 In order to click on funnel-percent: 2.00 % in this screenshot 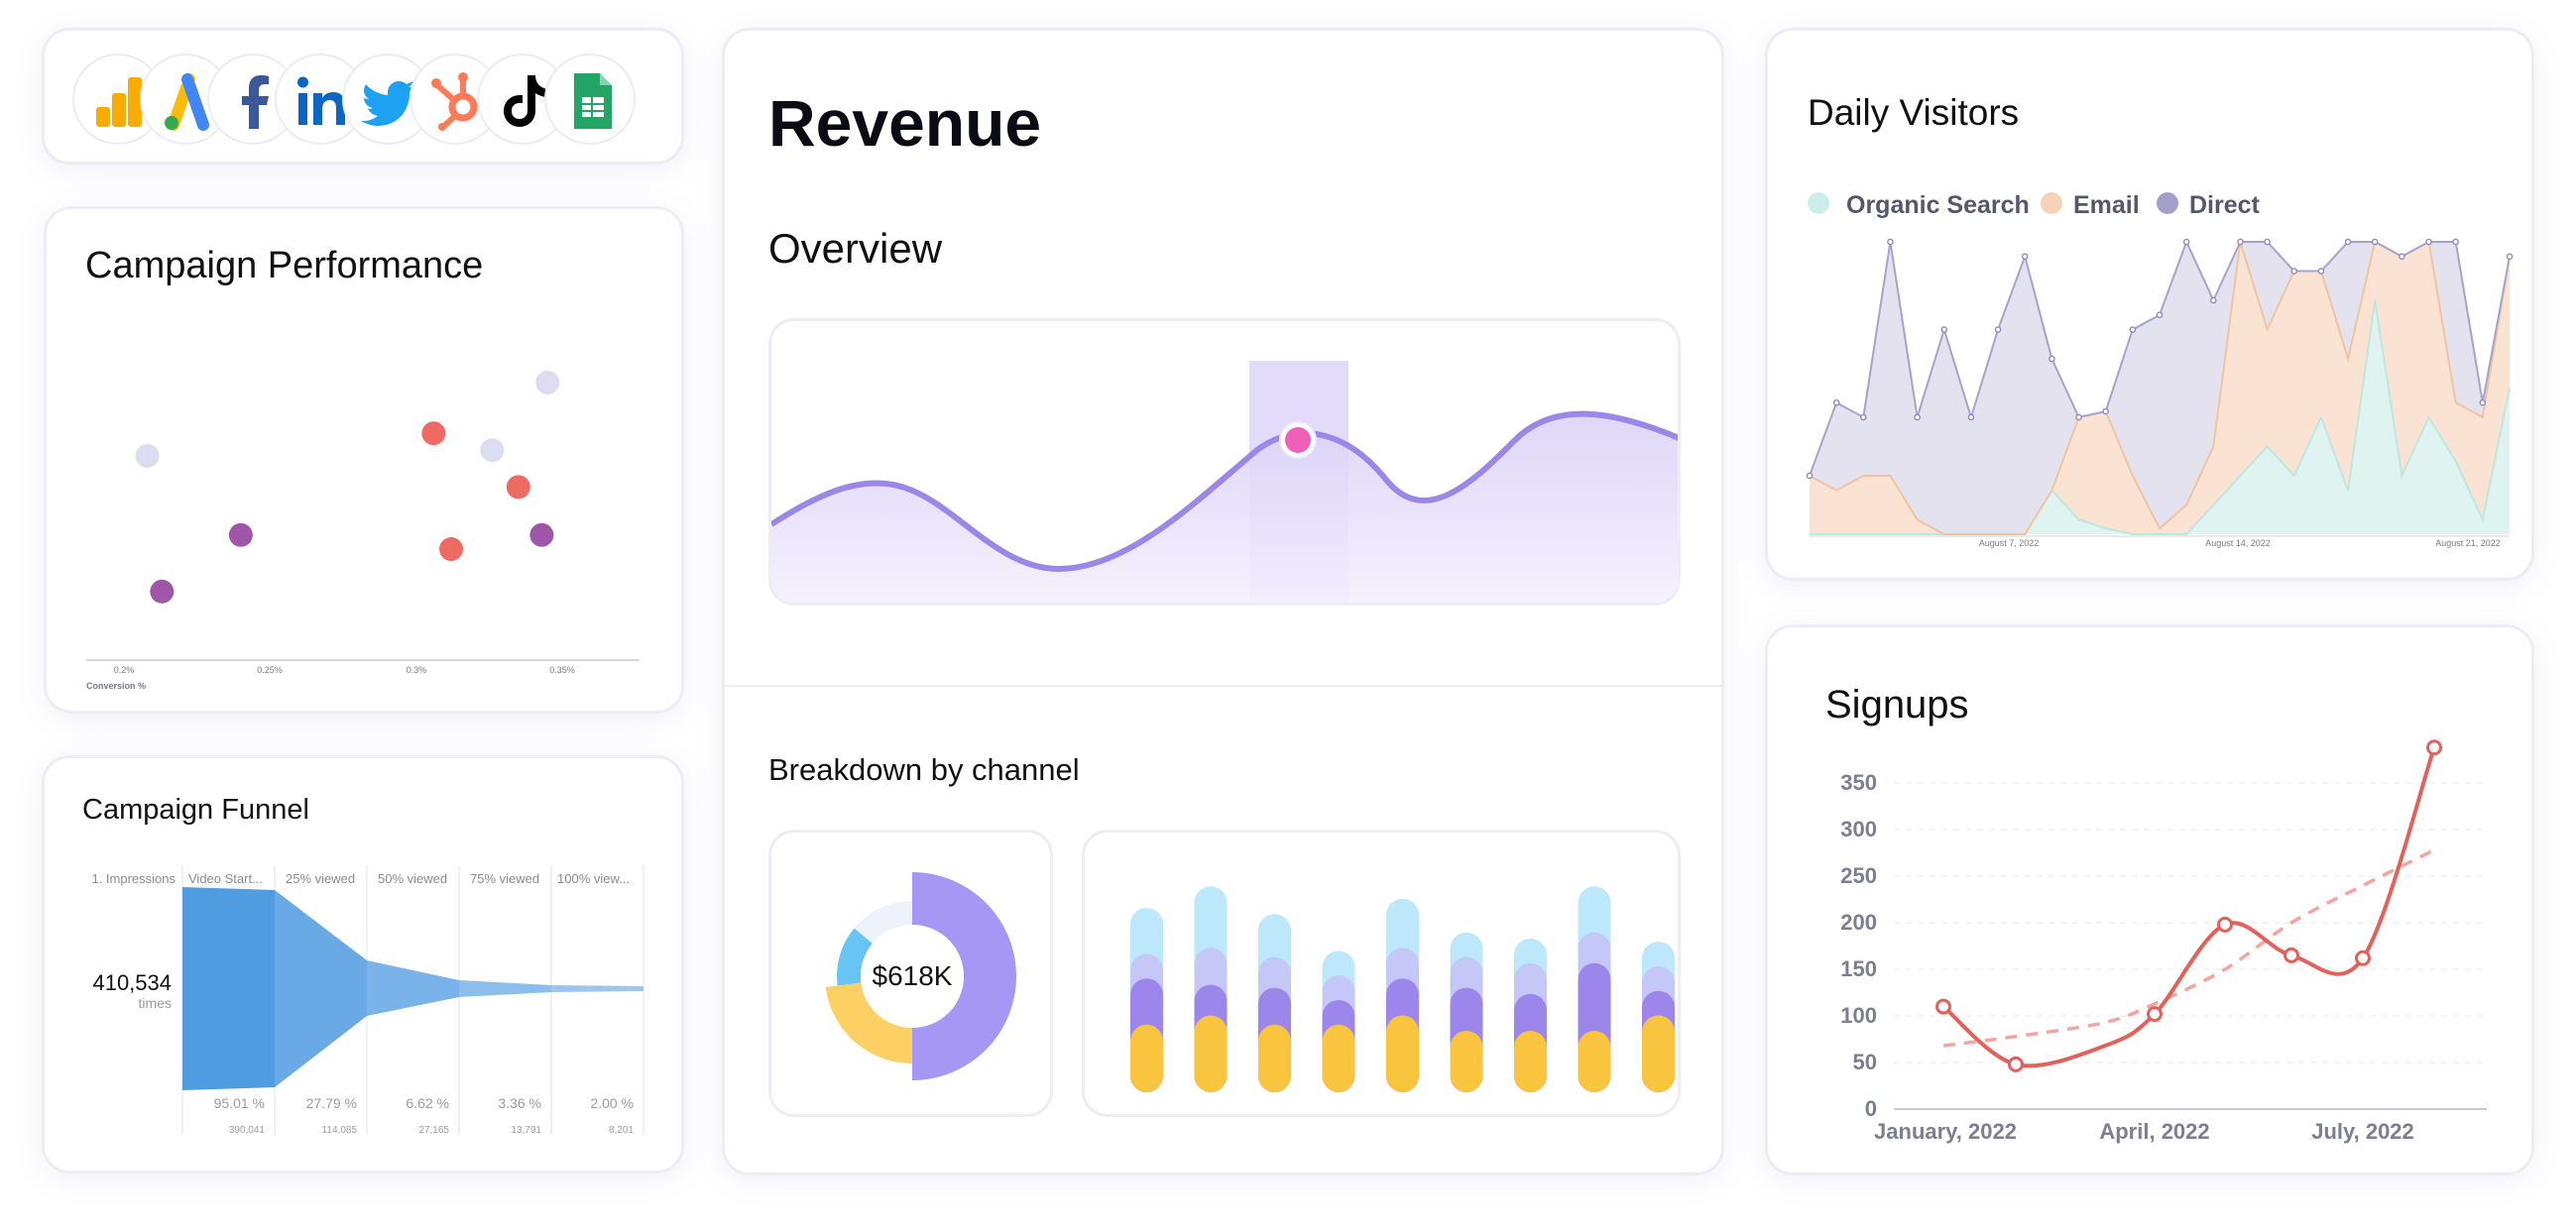, I will do `click(612, 1103)`.